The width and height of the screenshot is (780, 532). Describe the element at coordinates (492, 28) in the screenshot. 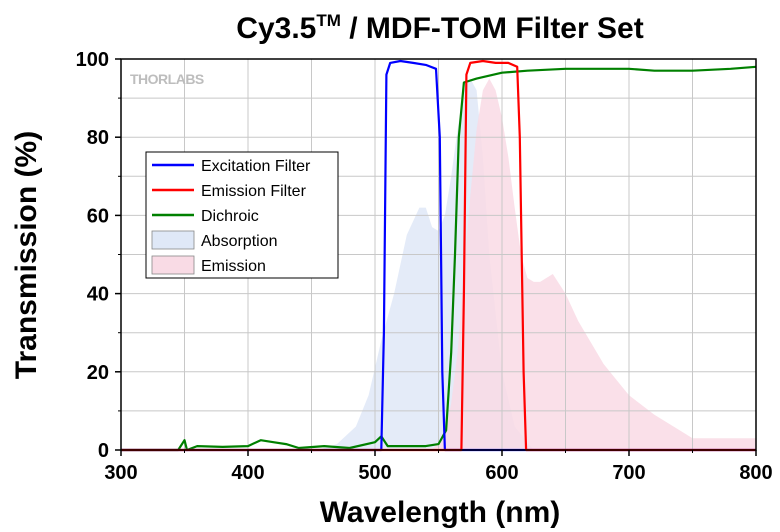

I see `chart-title-rest: / MDF-TOM Filter Set` at that location.